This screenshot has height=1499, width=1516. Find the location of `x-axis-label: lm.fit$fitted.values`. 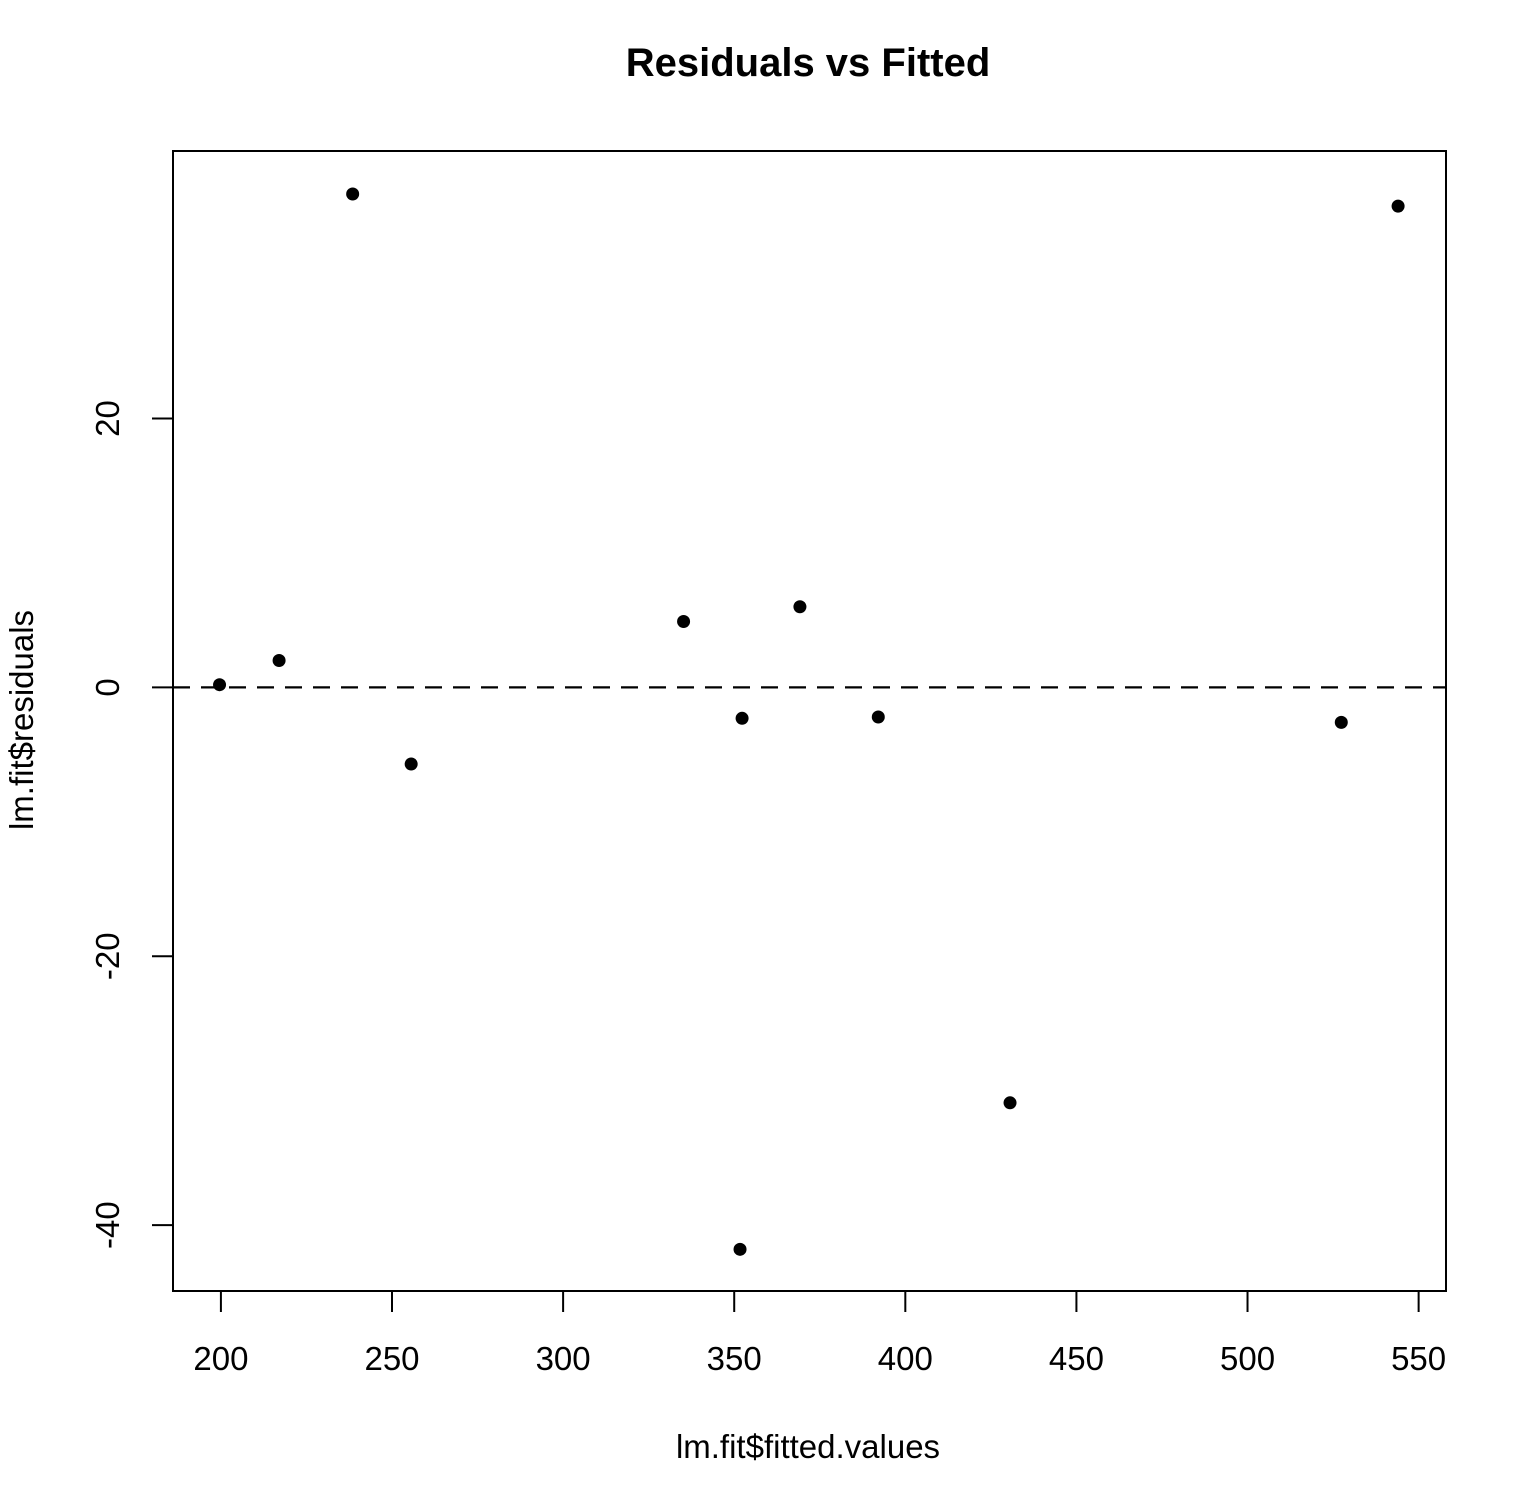

x-axis-label: lm.fit$fitted.values is located at coordinates (808, 1446).